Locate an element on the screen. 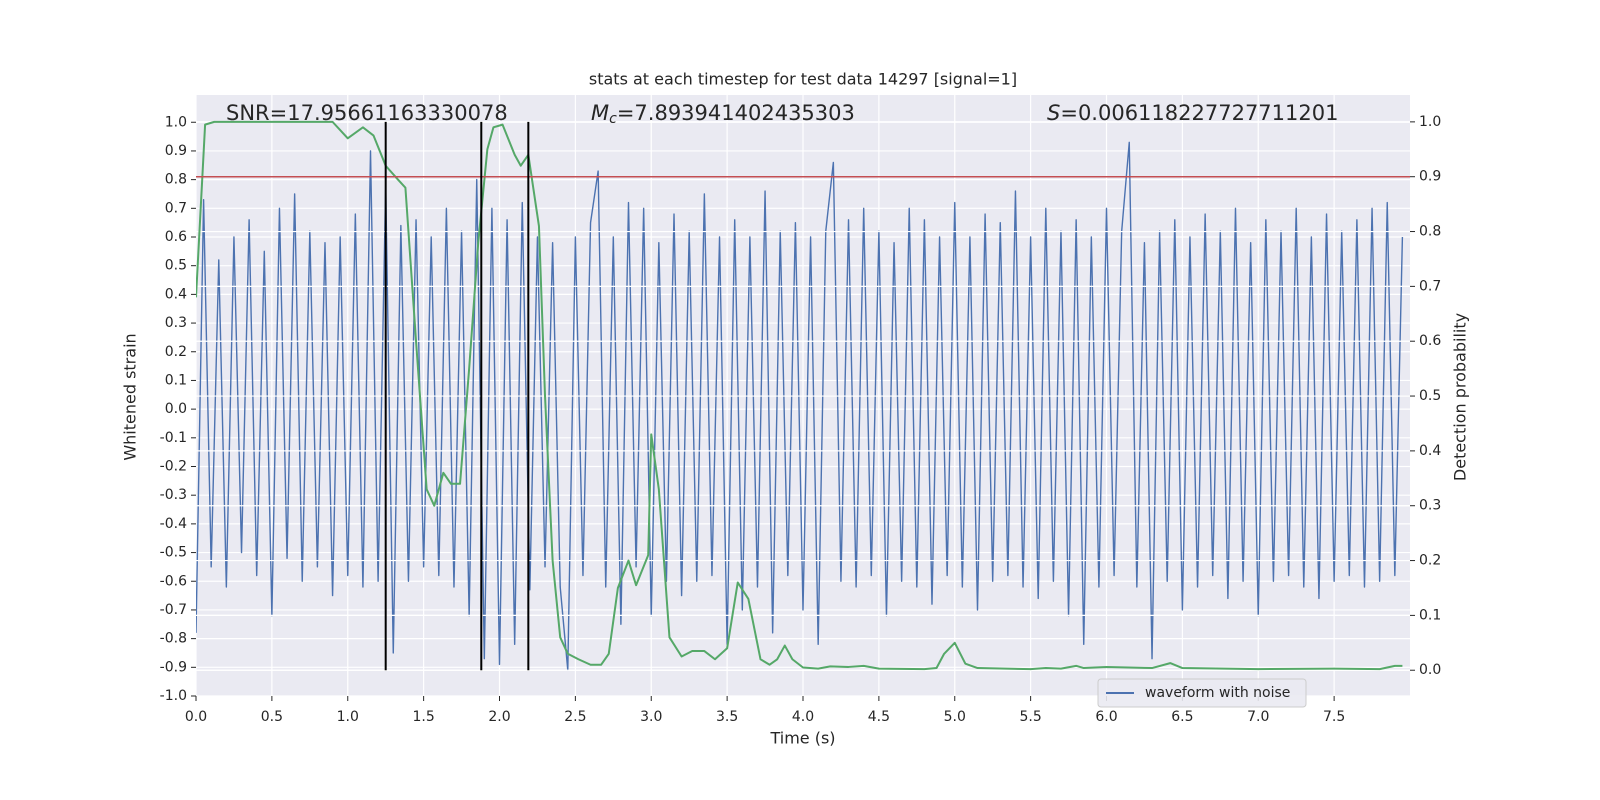 The image size is (1600, 800). y-tick-label: 0.1 is located at coordinates (176, 380).